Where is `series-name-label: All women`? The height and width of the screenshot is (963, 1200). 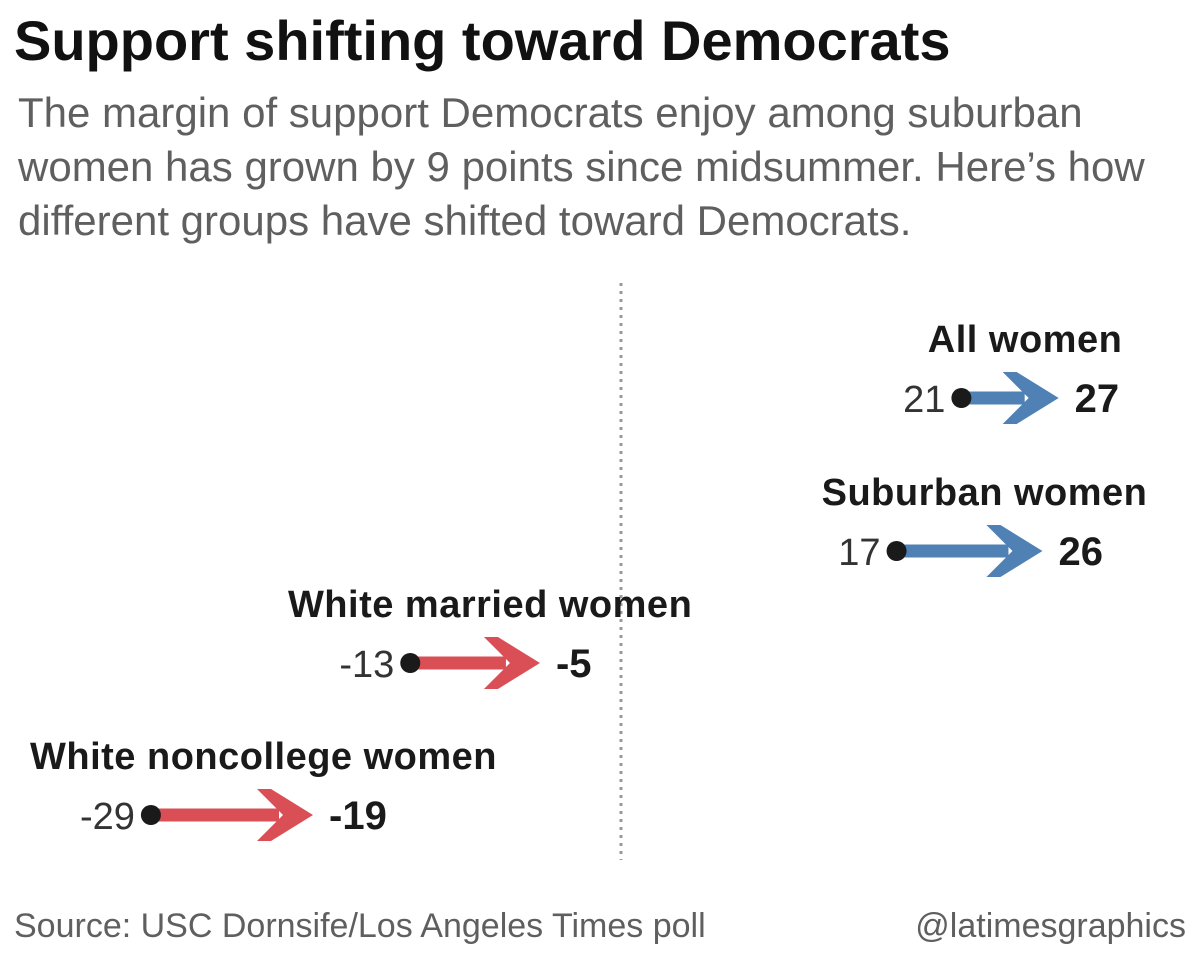
series-name-label: All women is located at coordinates (1025, 340).